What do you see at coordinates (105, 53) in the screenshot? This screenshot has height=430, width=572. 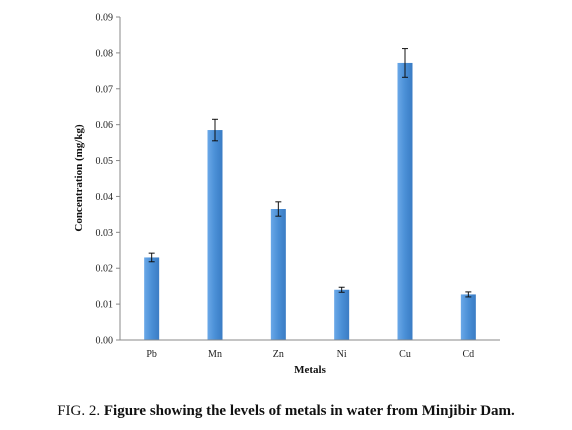 I see `y-tick-label: 0.08` at bounding box center [105, 53].